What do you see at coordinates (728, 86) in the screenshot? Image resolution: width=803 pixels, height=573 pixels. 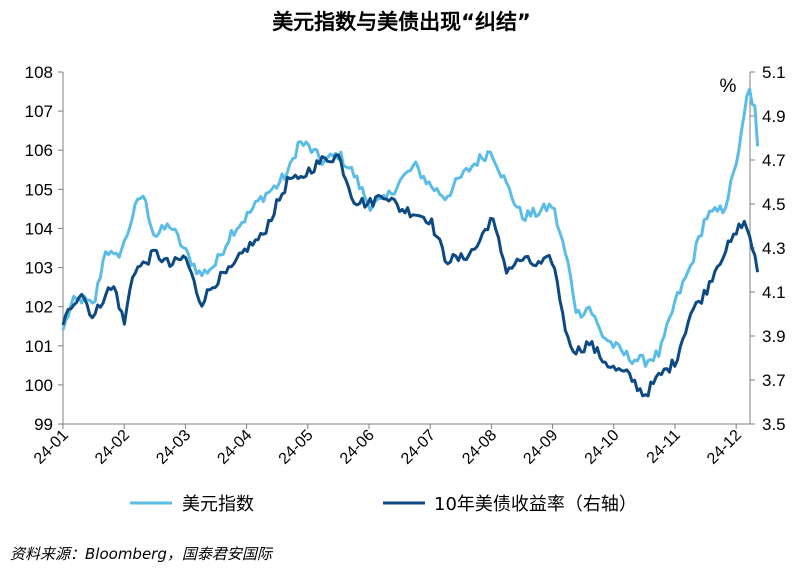 I see `y-right-unit: %` at bounding box center [728, 86].